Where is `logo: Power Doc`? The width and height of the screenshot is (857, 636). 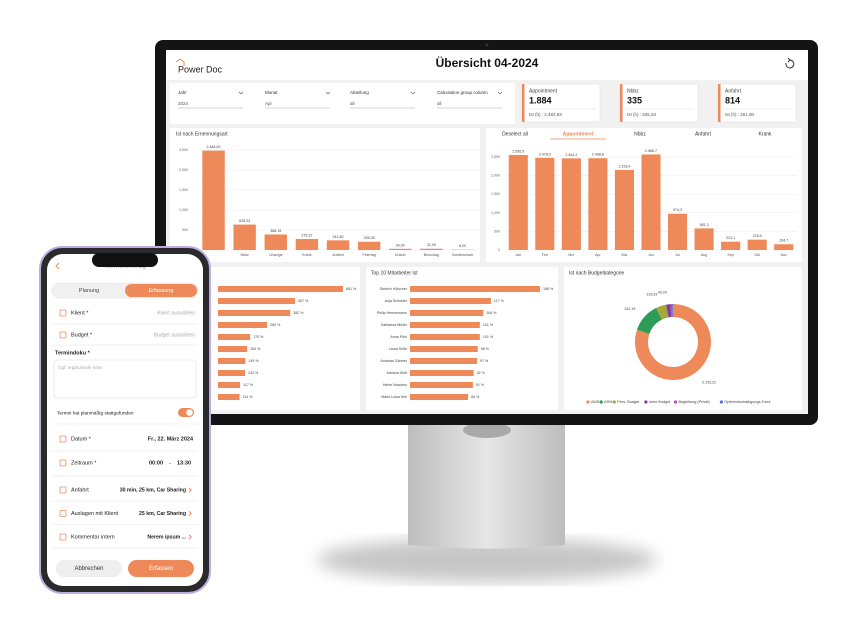
logo: Power Doc is located at coordinates (200, 69).